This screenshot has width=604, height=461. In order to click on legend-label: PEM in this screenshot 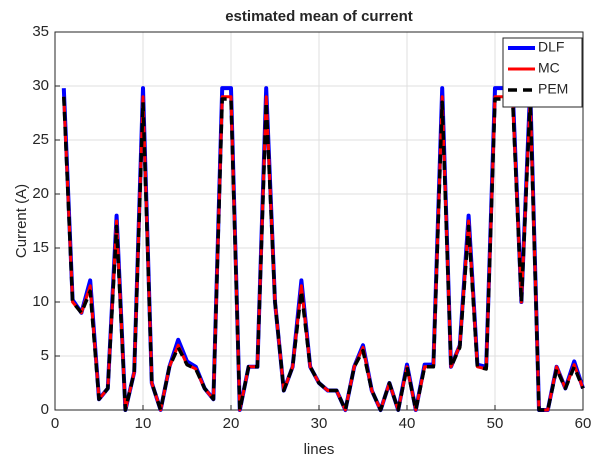, I will do `click(553, 89)`.